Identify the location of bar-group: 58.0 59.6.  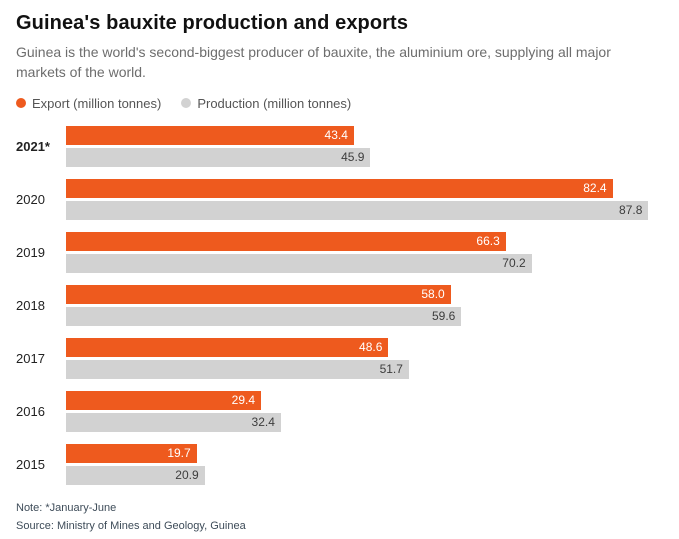
(364, 305).